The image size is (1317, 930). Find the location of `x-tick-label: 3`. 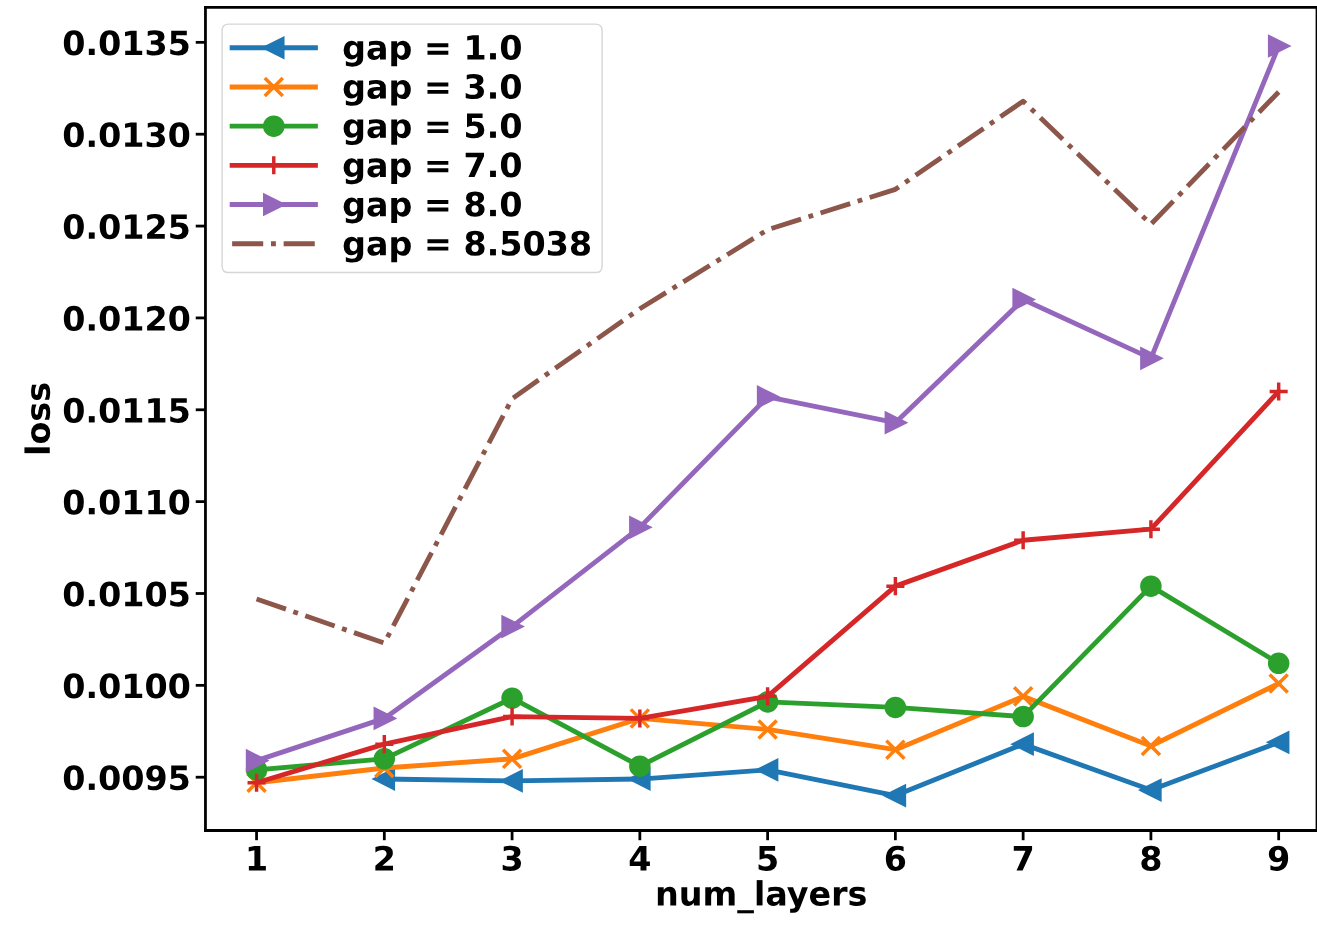

x-tick-label: 3 is located at coordinates (512, 858).